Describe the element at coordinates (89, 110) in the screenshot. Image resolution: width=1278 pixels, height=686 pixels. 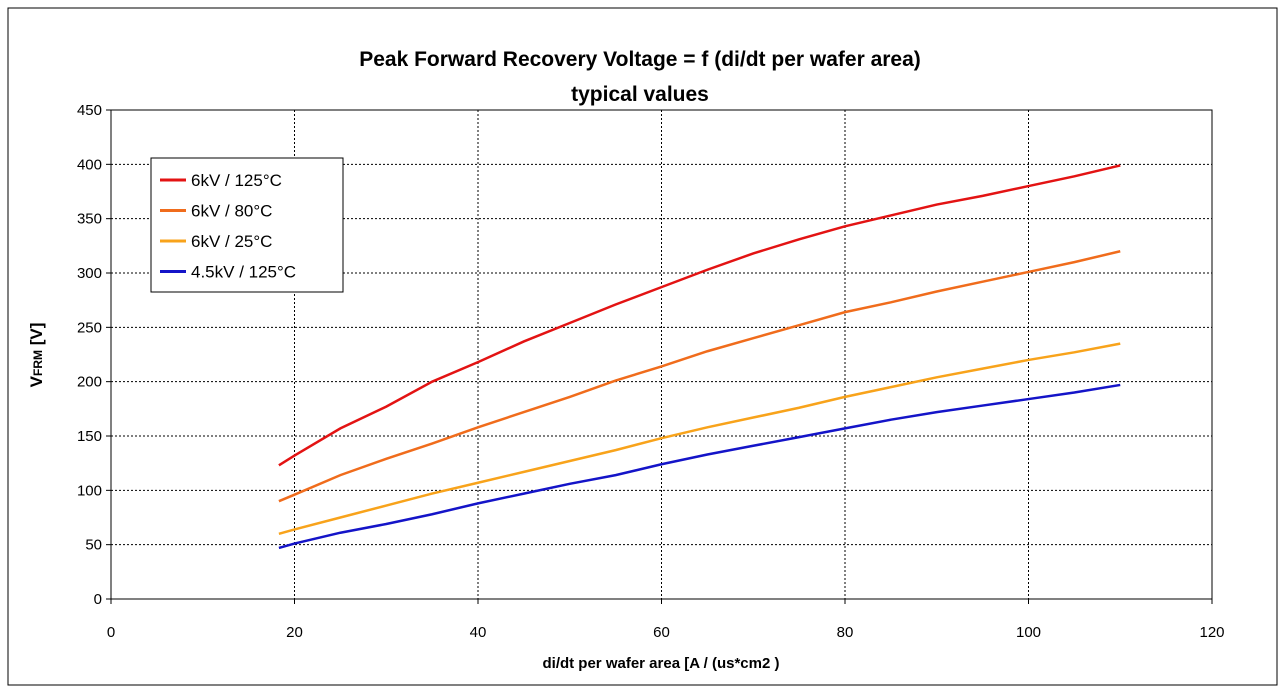
I see `y-tick-label: 450` at that location.